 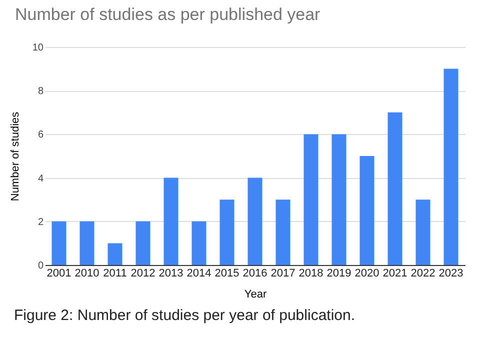 I want to click on x-tick-label: 2001, so click(x=59, y=274).